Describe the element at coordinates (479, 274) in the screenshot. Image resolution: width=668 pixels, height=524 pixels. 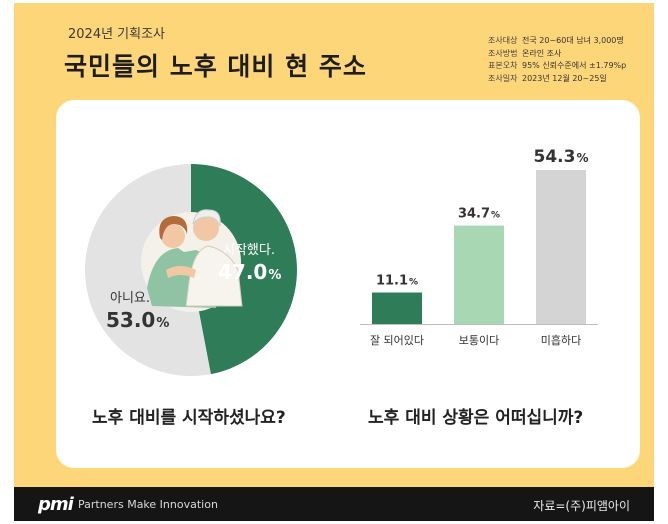
I see `bar-normal` at that location.